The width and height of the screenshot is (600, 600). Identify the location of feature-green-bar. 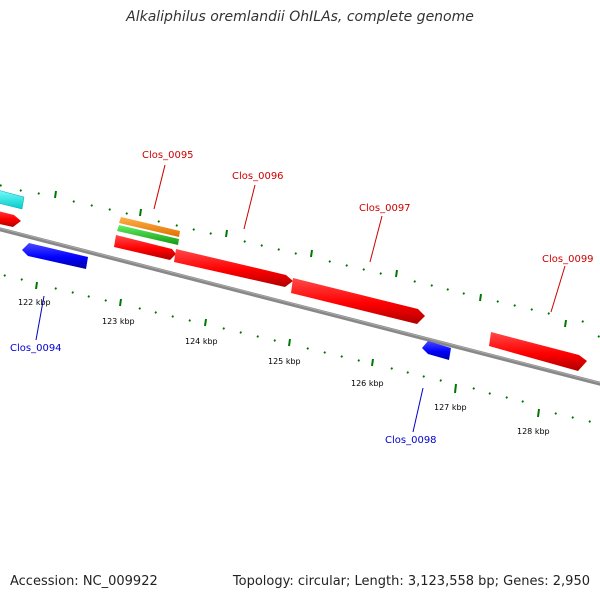
(148, 235).